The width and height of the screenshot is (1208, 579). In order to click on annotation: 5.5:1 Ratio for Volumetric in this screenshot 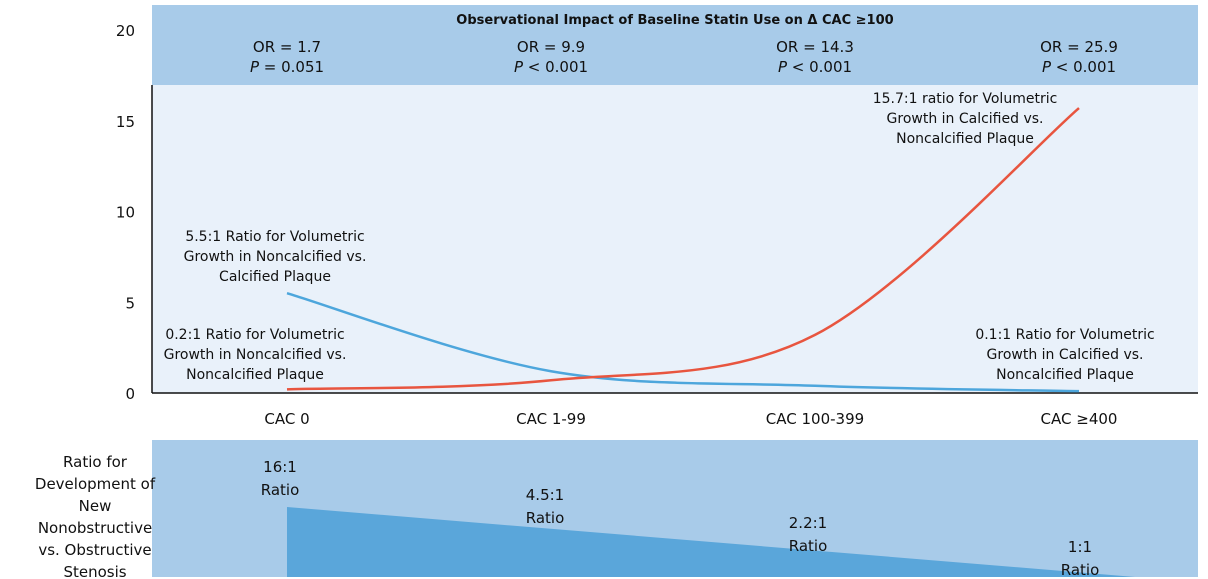, I will do `click(274, 237)`.